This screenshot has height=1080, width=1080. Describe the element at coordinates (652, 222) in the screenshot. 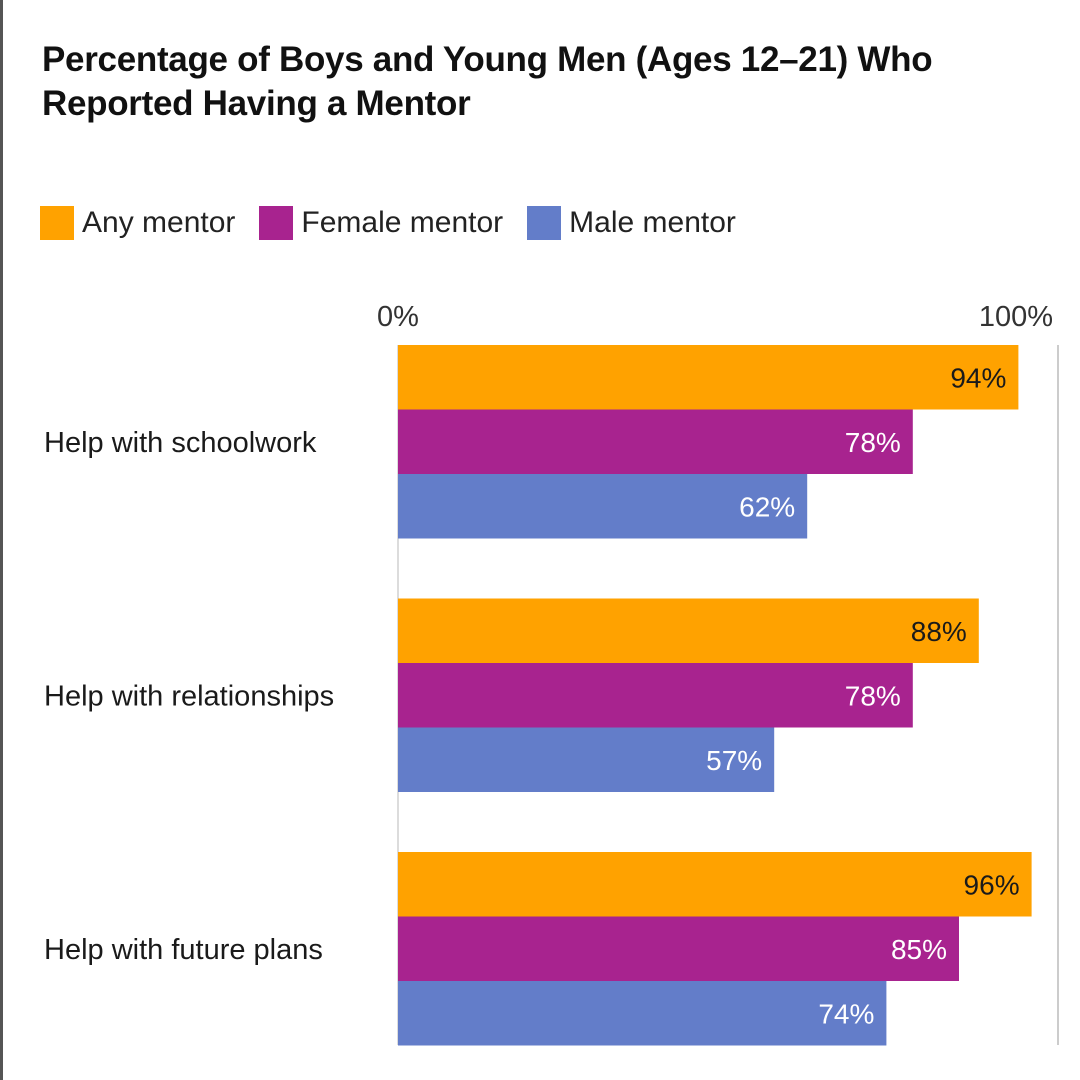

I see `legend-label-male-mentor: Male mentor` at that location.